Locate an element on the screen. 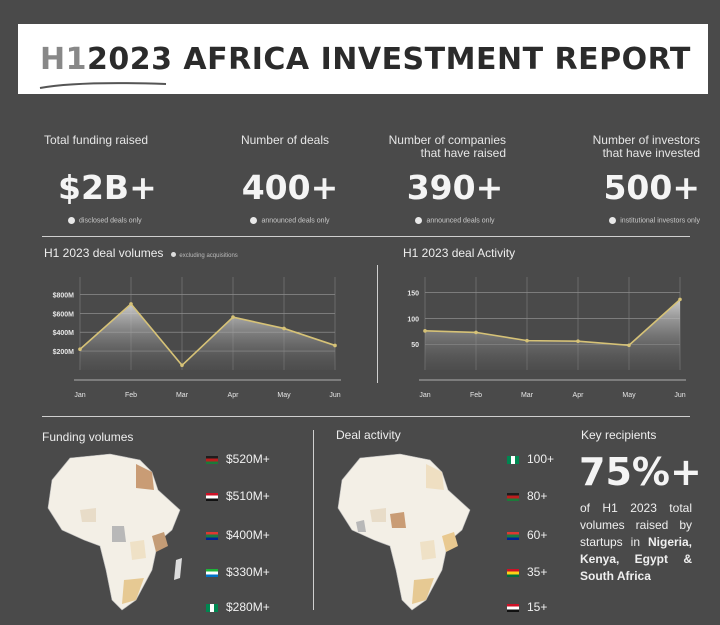 This screenshot has width=720, height=625. chart-note: excluding acquisitions is located at coordinates (204, 255).